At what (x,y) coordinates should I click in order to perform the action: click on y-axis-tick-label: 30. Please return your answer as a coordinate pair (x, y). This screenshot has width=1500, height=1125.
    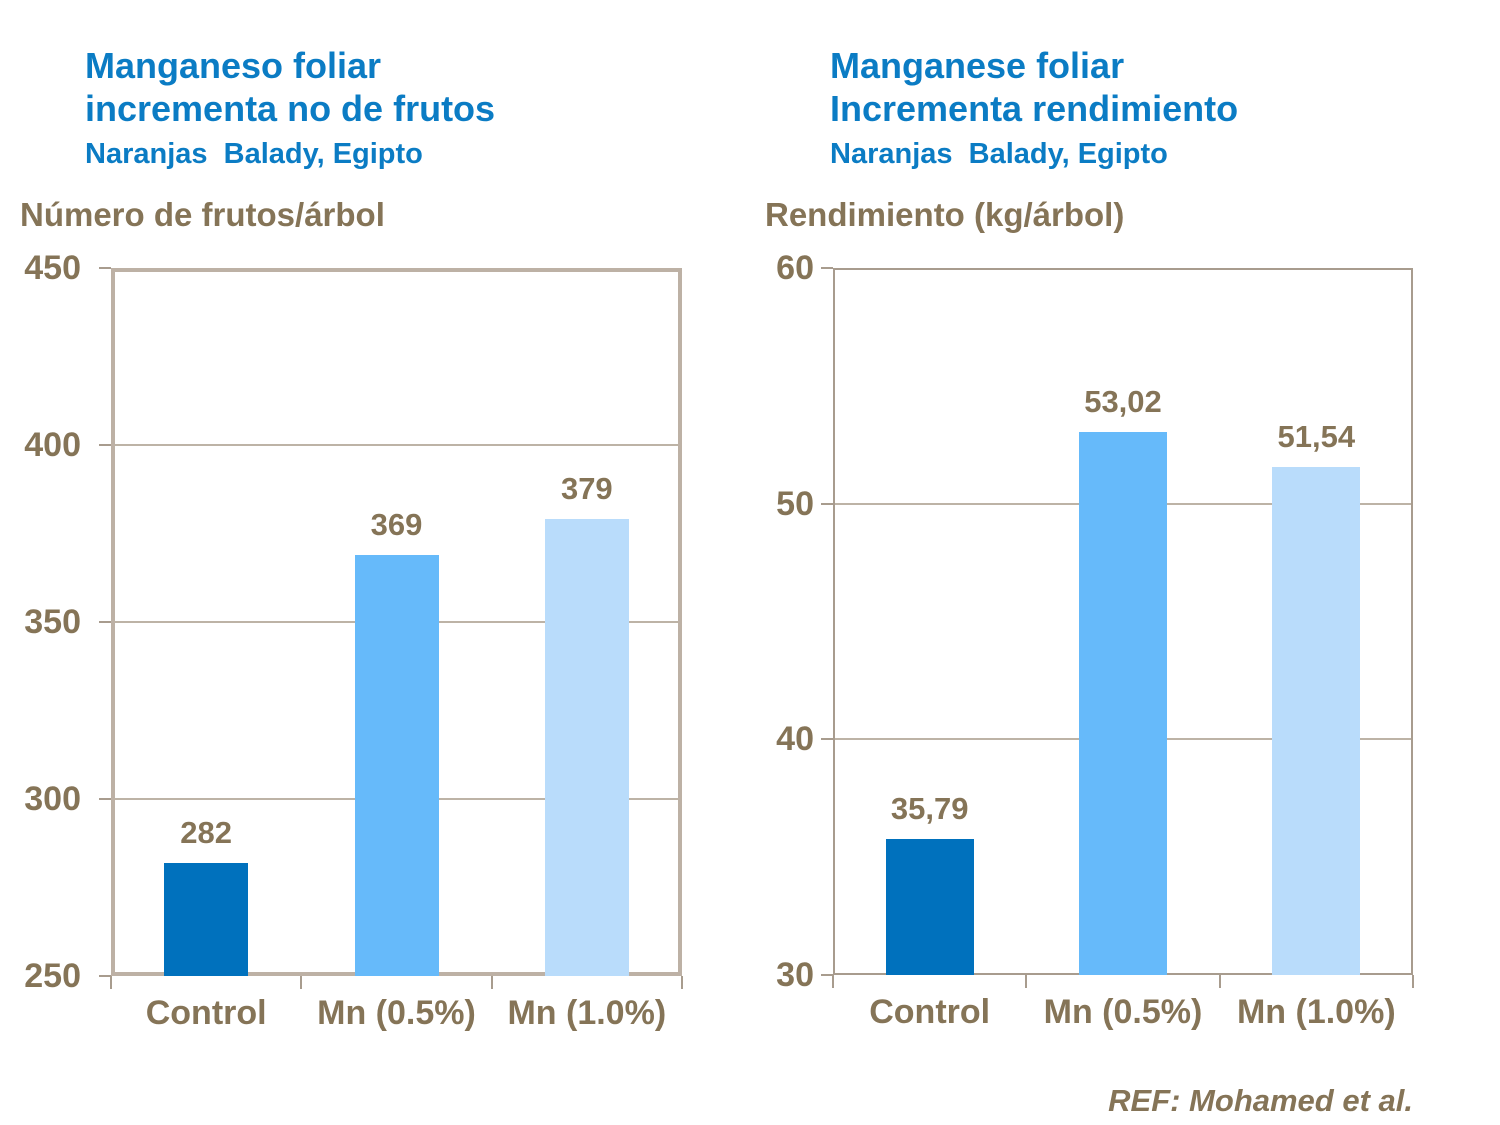
    Looking at the image, I should click on (795, 975).